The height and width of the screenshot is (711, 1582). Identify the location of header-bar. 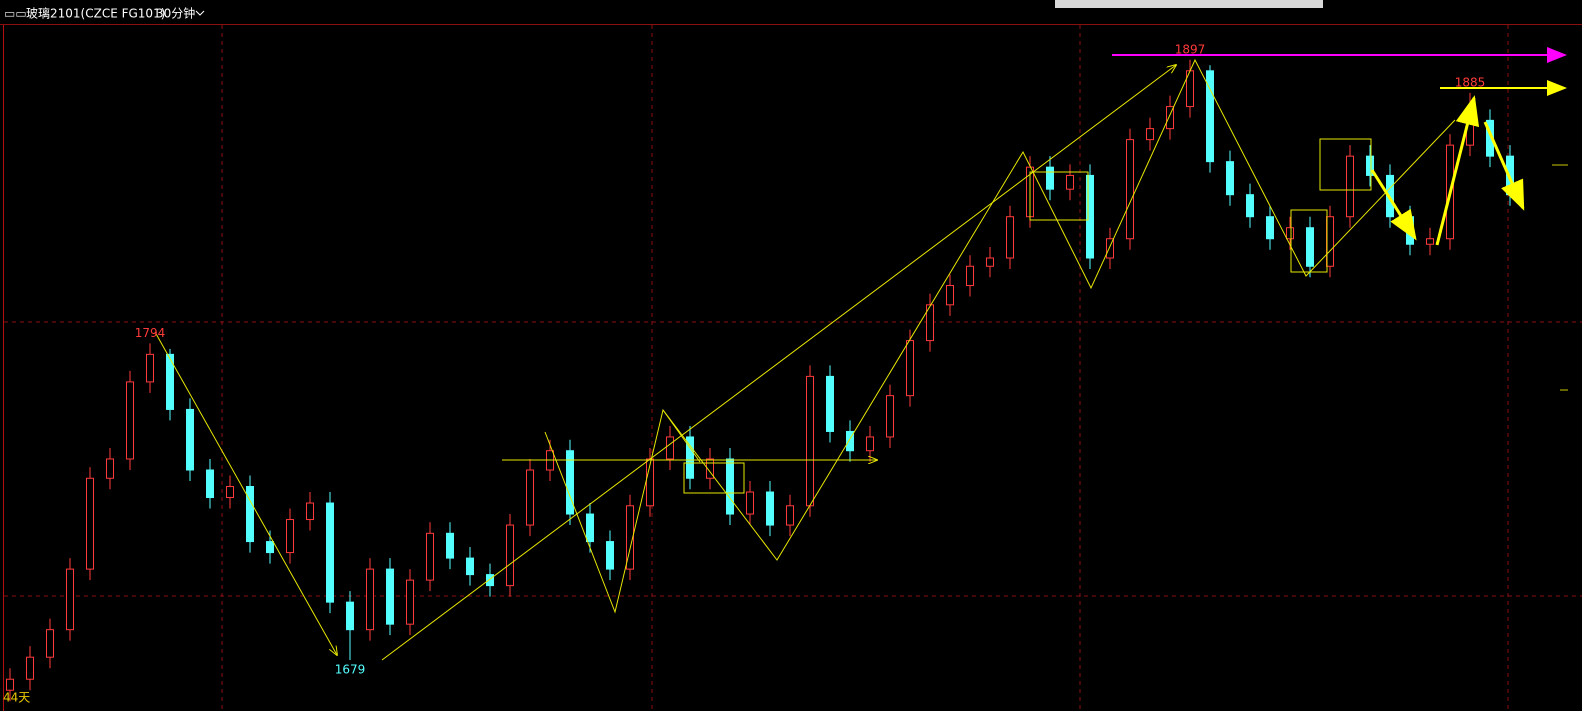
(791, 12).